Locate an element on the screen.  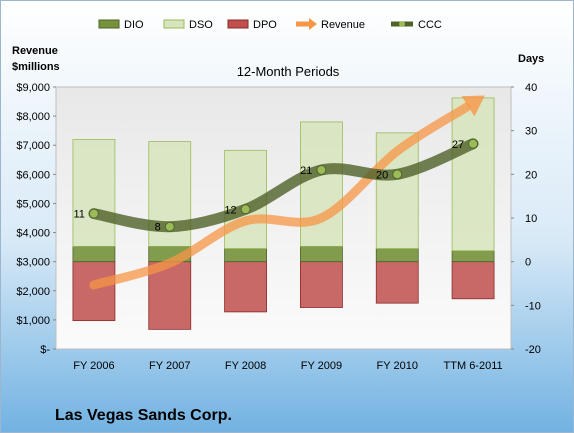
left-tick-label: $4,000 is located at coordinates (33, 234).